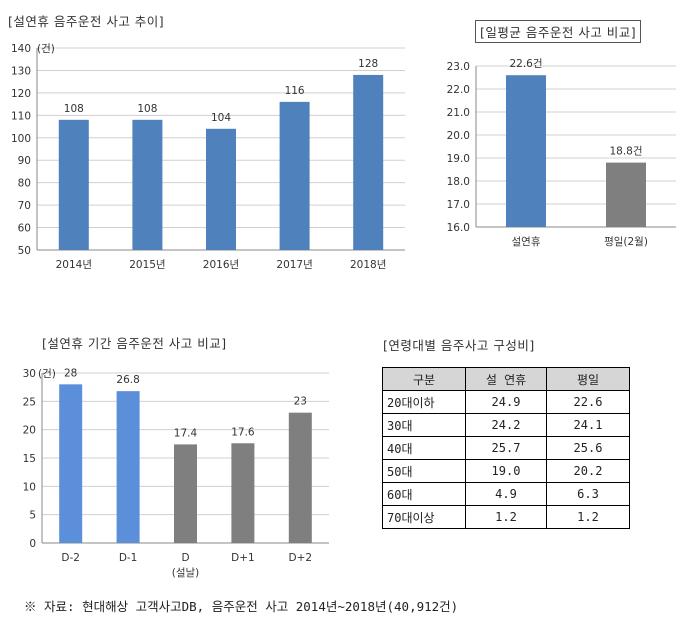 Image resolution: width=700 pixels, height=627 pixels. What do you see at coordinates (424, 448) in the screenshot?
I see `table-cell: 40대` at bounding box center [424, 448].